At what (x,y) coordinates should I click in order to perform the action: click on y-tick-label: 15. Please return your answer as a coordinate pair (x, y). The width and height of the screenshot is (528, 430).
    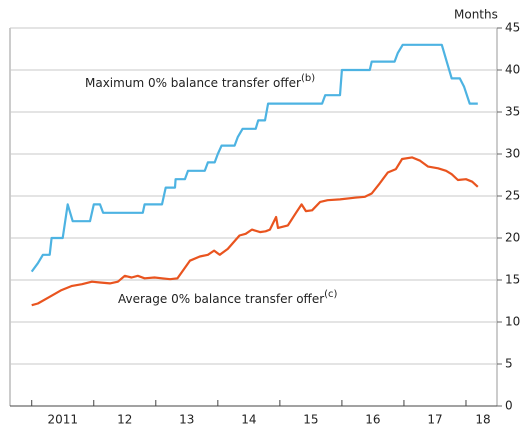
    Looking at the image, I should click on (512, 280).